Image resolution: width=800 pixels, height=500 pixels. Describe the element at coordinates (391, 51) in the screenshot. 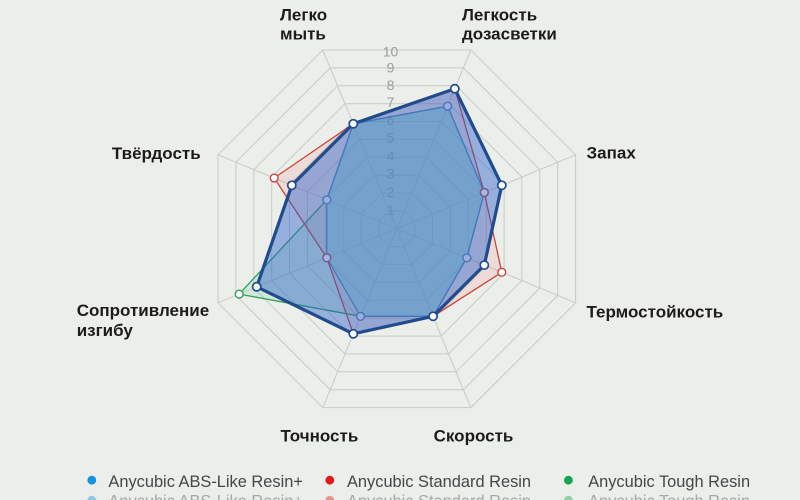

I see `svg-text: 10` at that location.